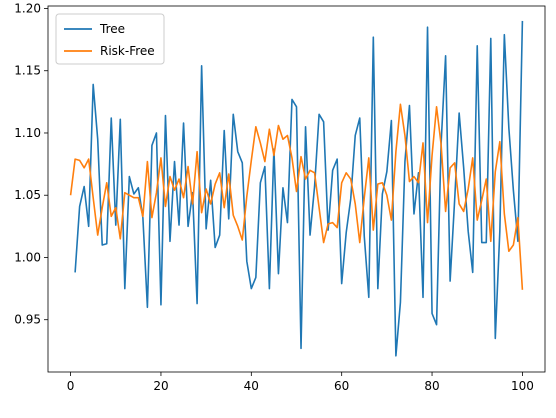 The height and width of the screenshot is (418, 556). I want to click on legend-label: Tree, so click(112, 29).